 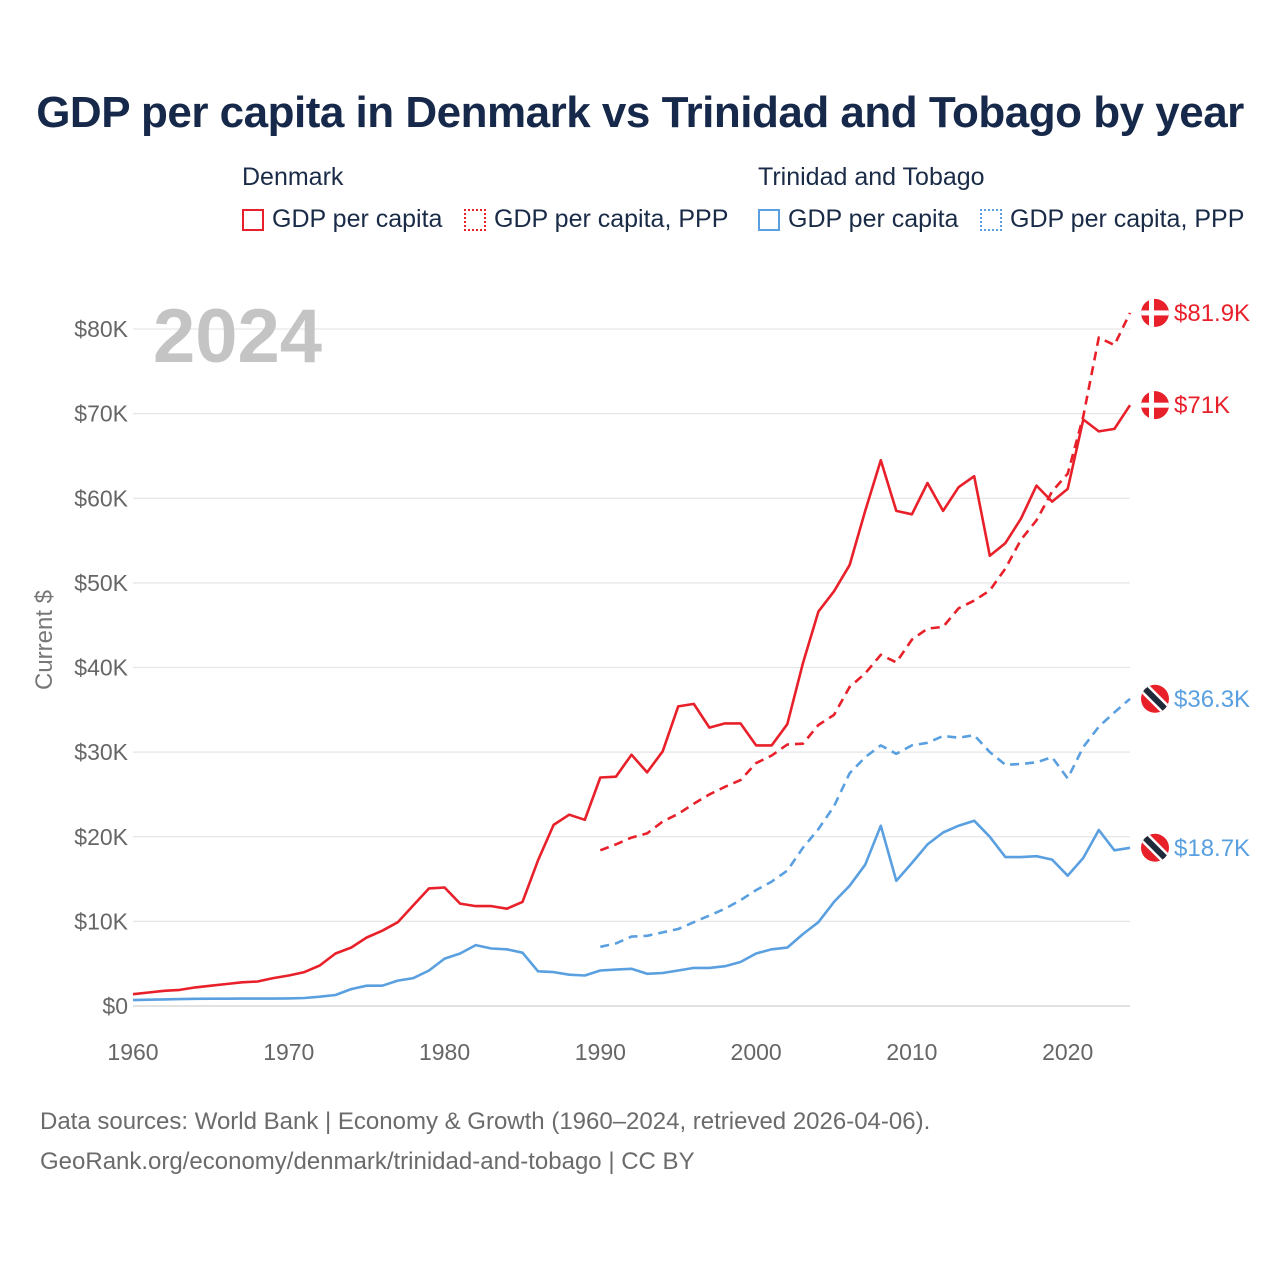 What do you see at coordinates (1202, 405) in the screenshot?
I see `end-value-label: $71K` at bounding box center [1202, 405].